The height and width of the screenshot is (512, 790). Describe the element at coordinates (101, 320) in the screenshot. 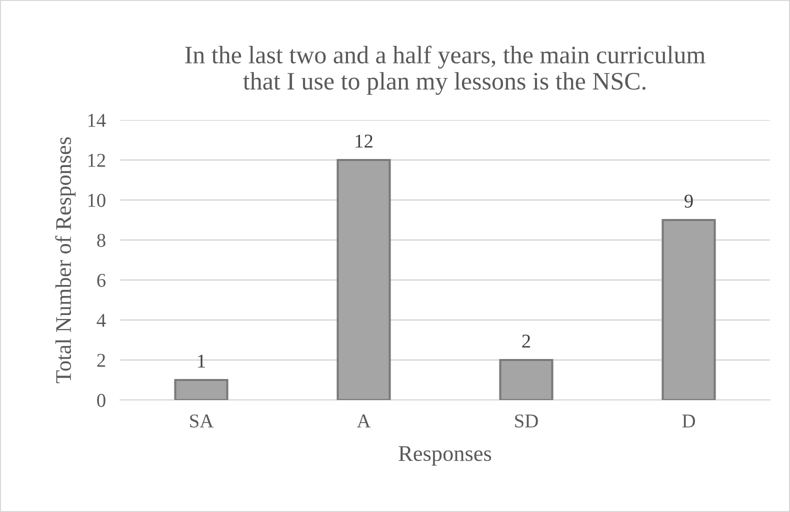

I see `y-tick-label: 4` at that location.